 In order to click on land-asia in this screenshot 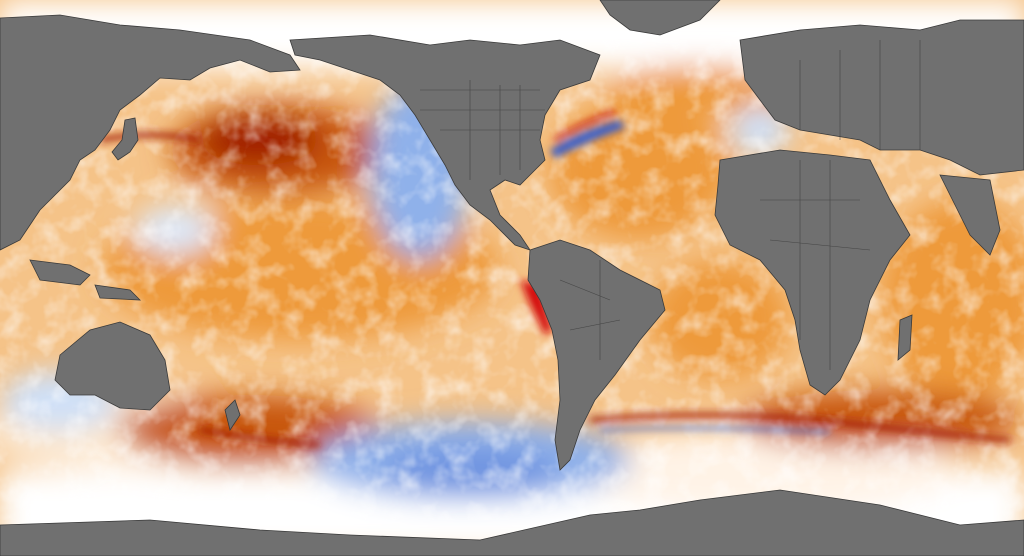, I will do `click(150, 132)`.